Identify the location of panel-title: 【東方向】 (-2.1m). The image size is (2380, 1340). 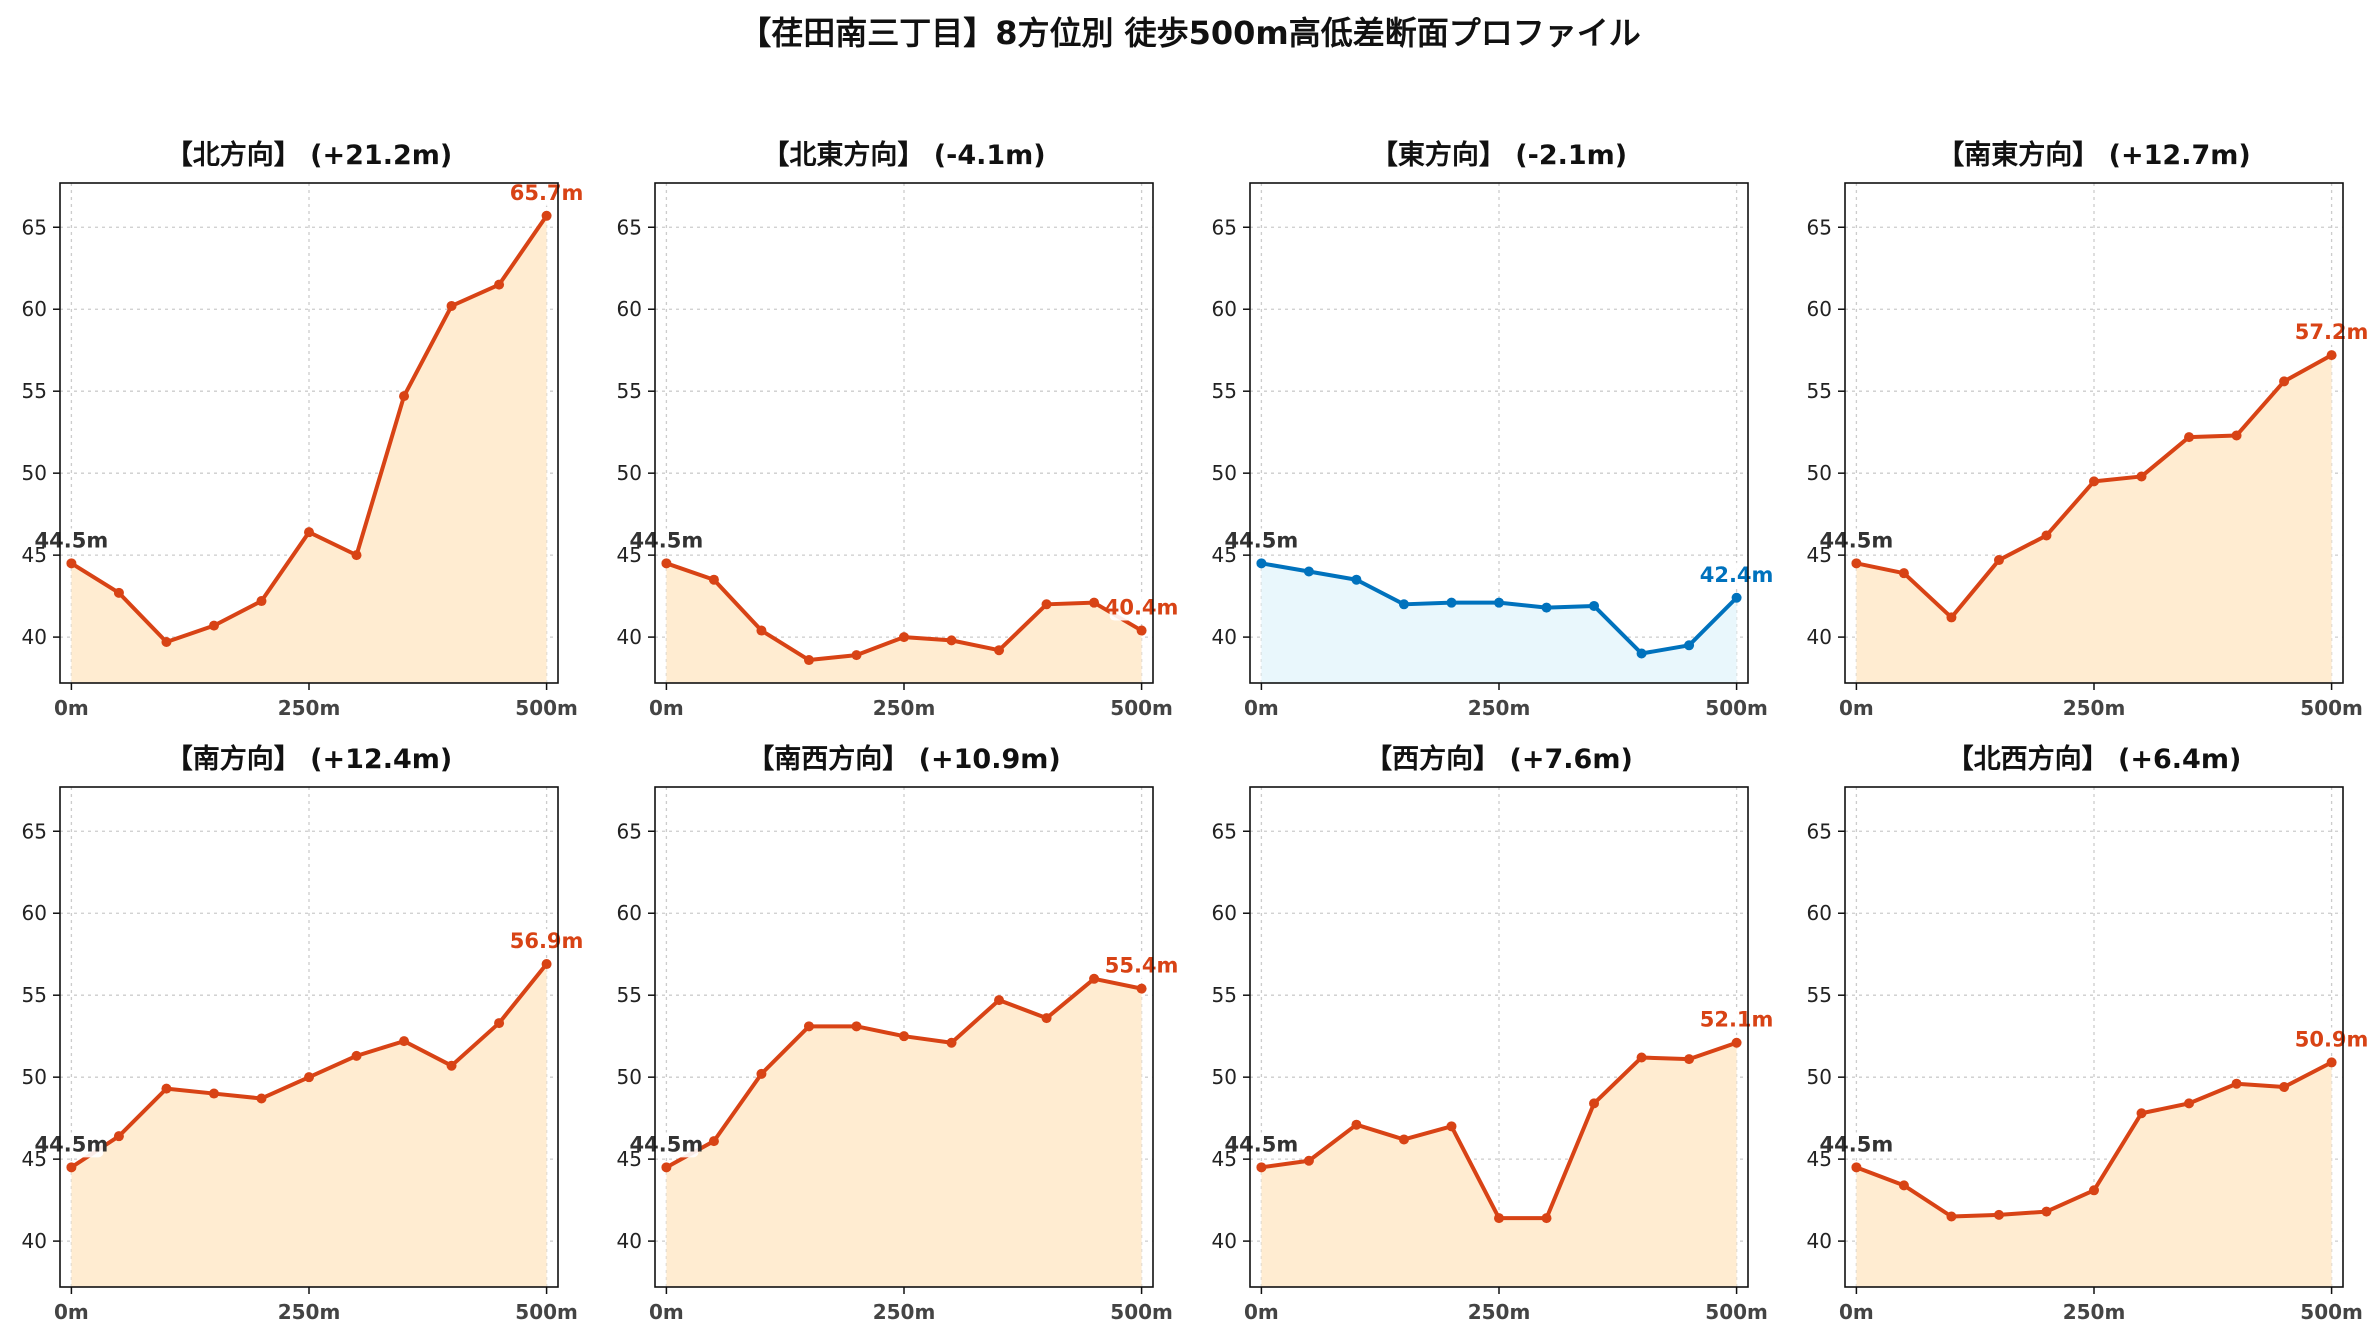
(1499, 155).